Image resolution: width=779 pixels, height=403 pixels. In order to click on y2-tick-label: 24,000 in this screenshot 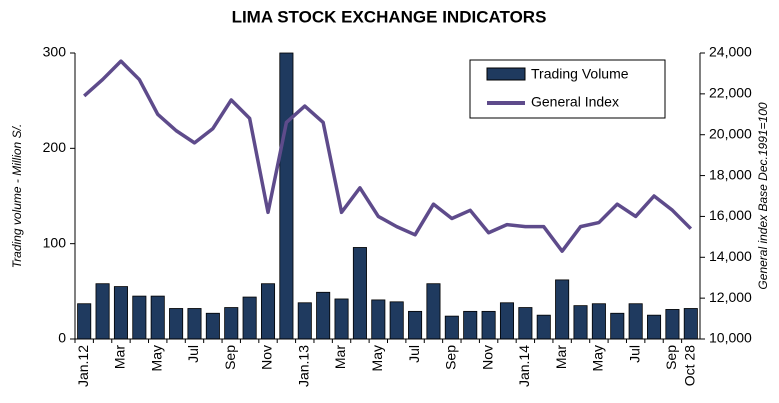, I will do `click(730, 52)`.